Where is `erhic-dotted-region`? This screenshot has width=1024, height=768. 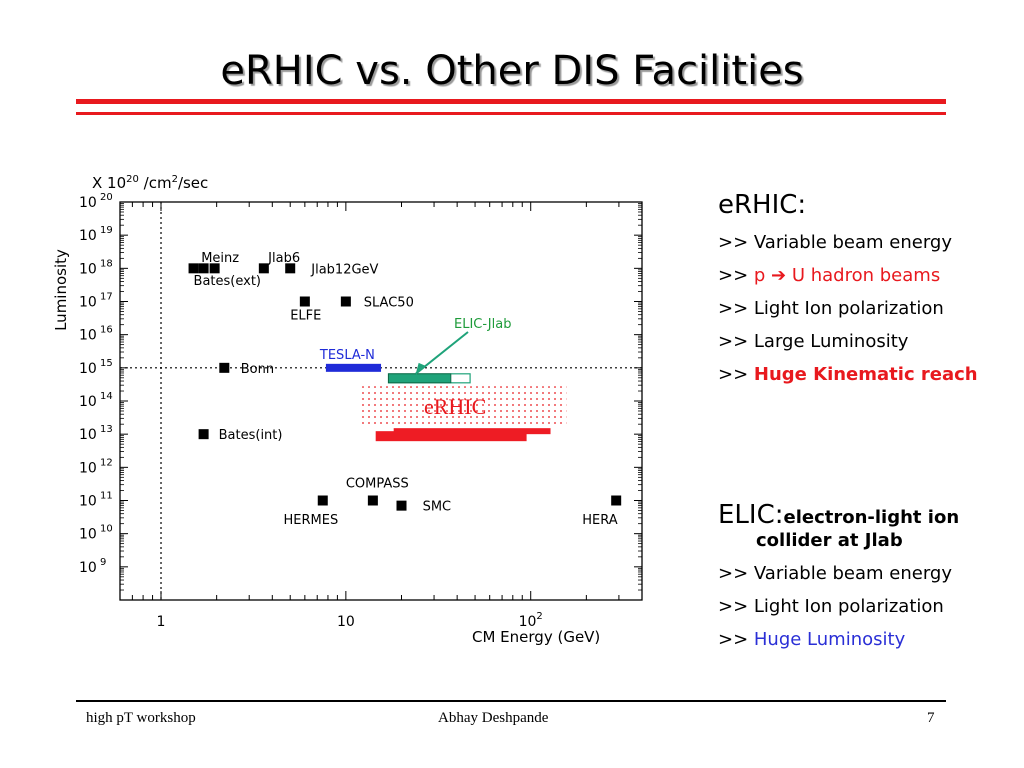 erhic-dotted-region is located at coordinates (463, 406).